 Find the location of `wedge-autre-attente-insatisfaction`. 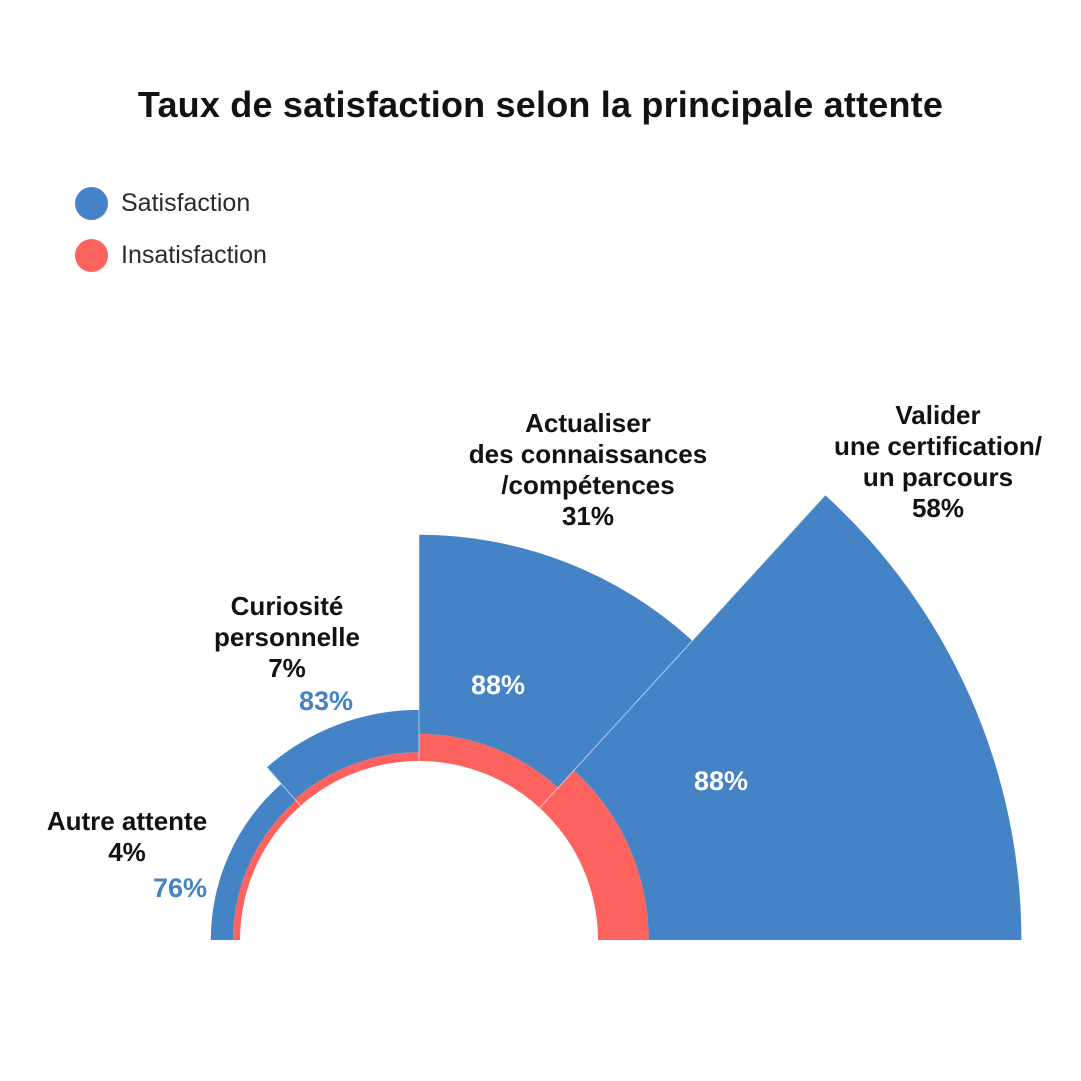

wedge-autre-attente-insatisfaction is located at coordinates (266, 870).